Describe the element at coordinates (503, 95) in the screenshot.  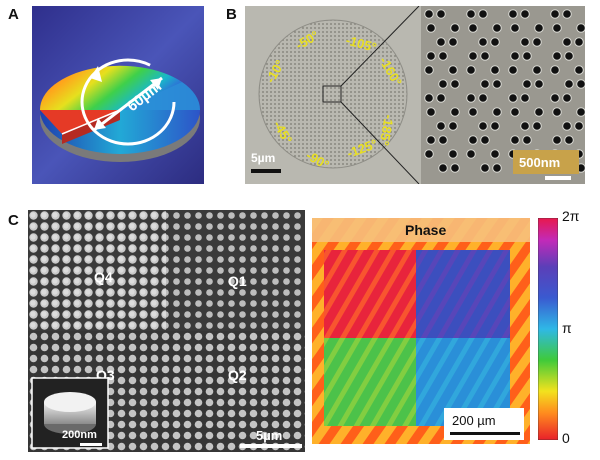
I see `zoom-sem-image` at that location.